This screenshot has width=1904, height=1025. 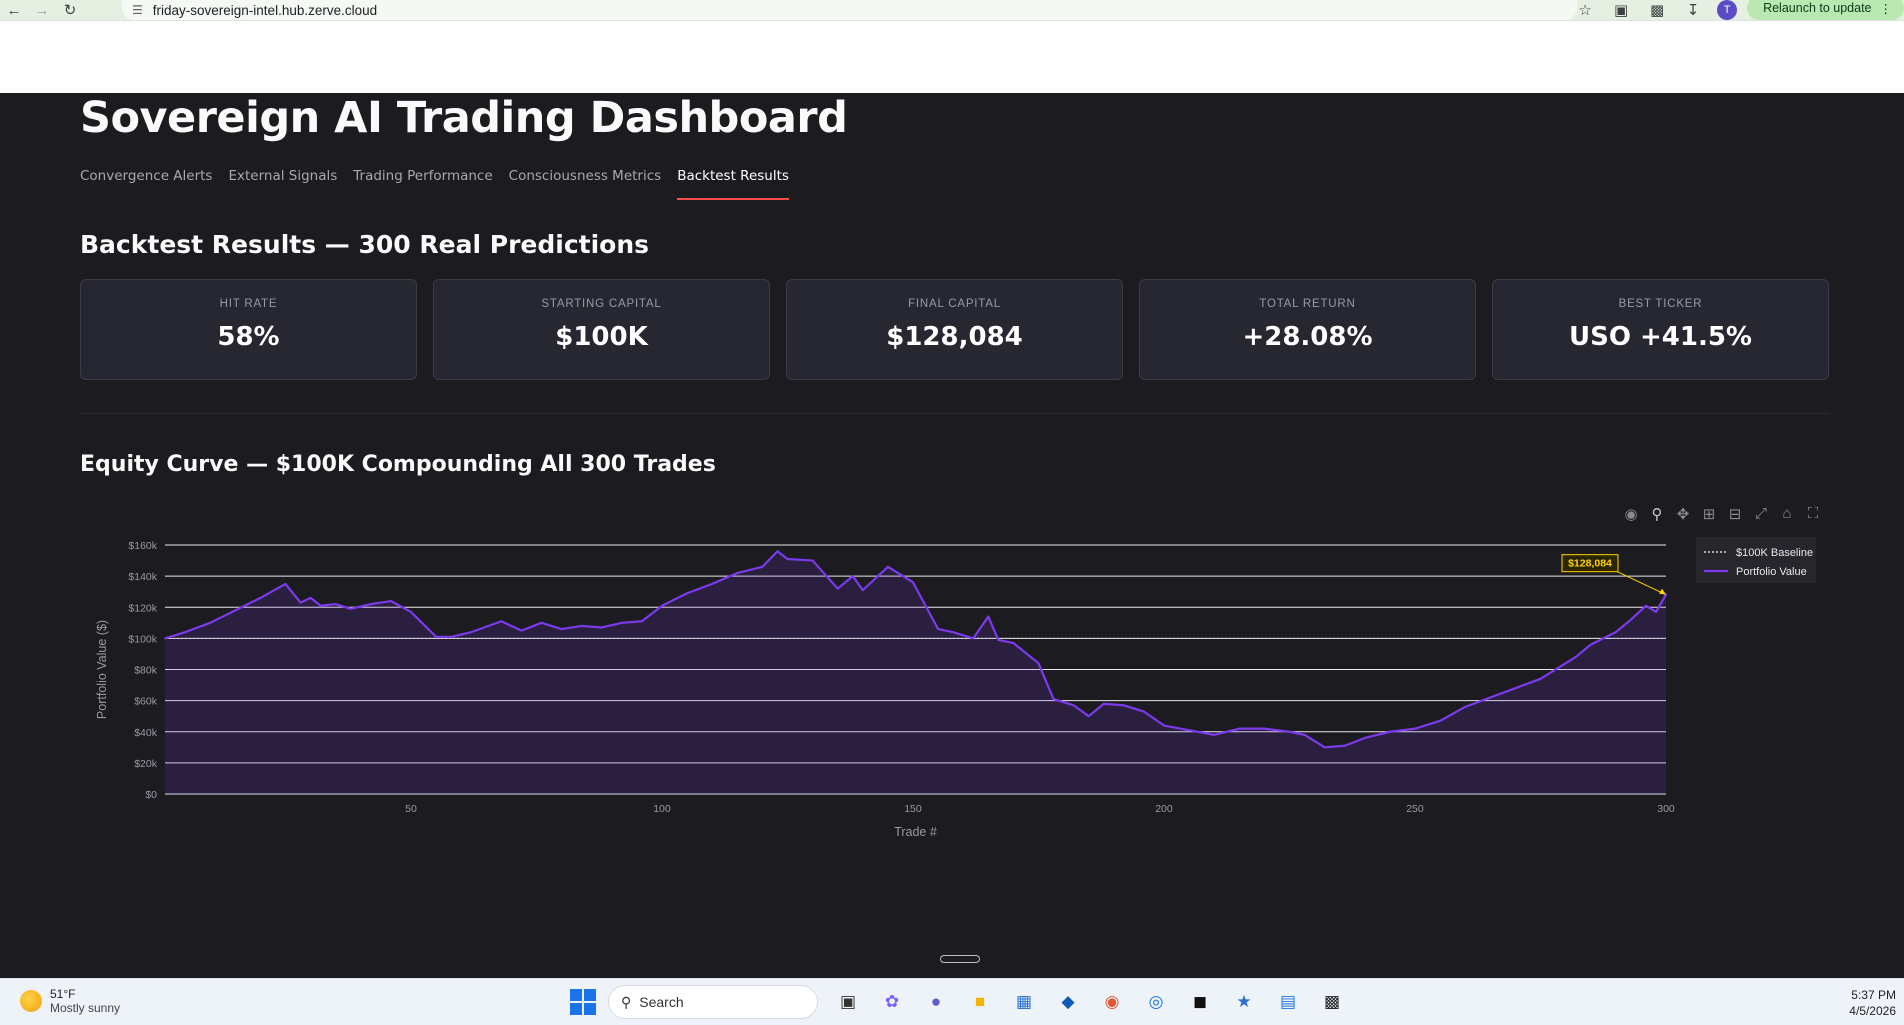 I want to click on metric-label: BEST TICKER, so click(x=1660, y=304).